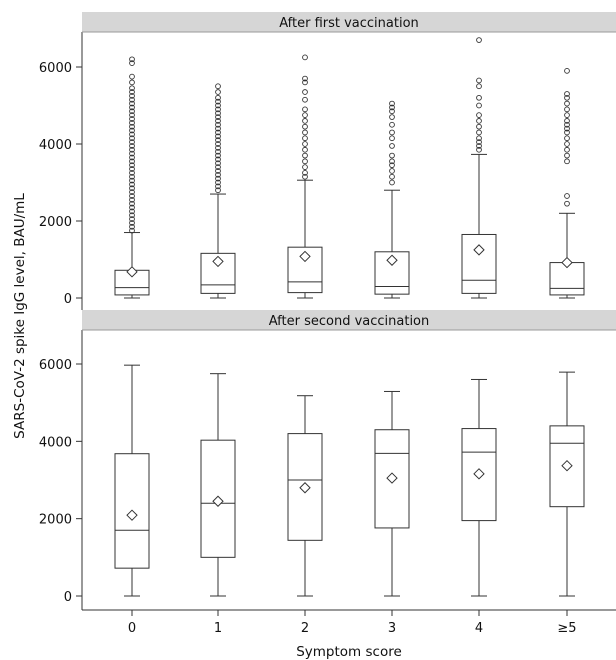 Image resolution: width=616 pixels, height=660 pixels. What do you see at coordinates (349, 652) in the screenshot?
I see `x-axis-title: Symptom score` at bounding box center [349, 652].